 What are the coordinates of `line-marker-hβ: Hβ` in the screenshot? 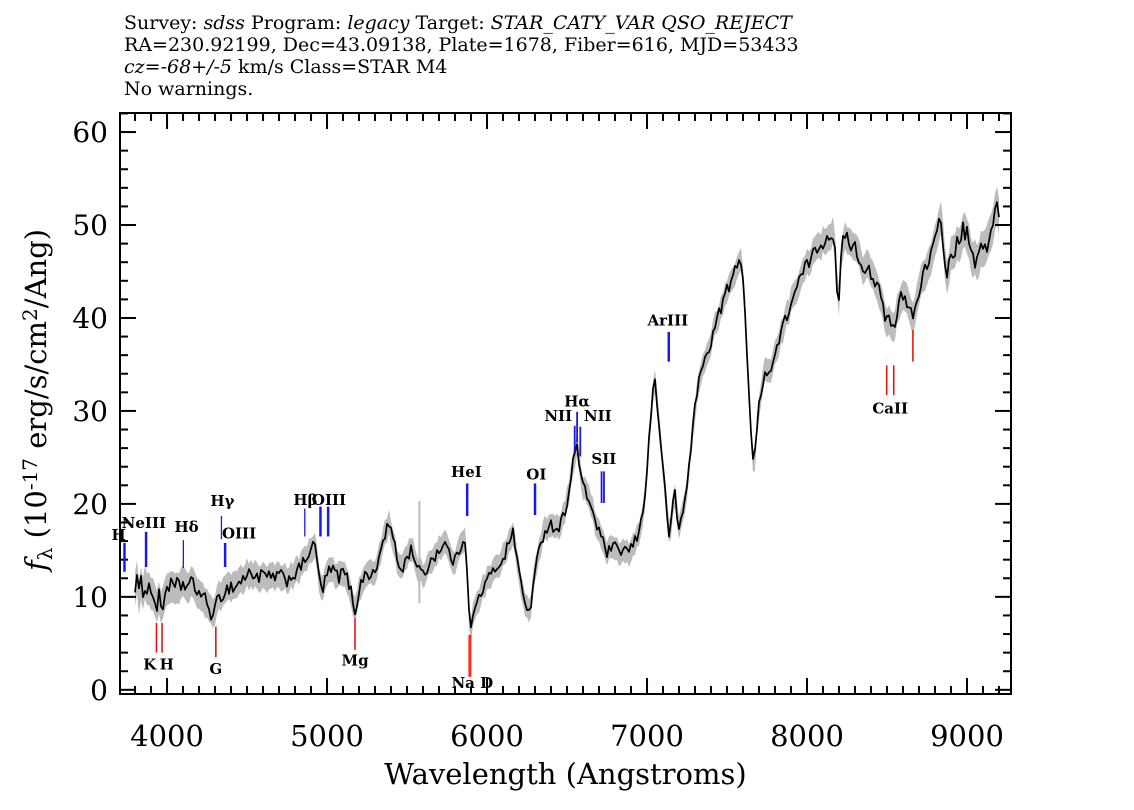 It's located at (305, 514).